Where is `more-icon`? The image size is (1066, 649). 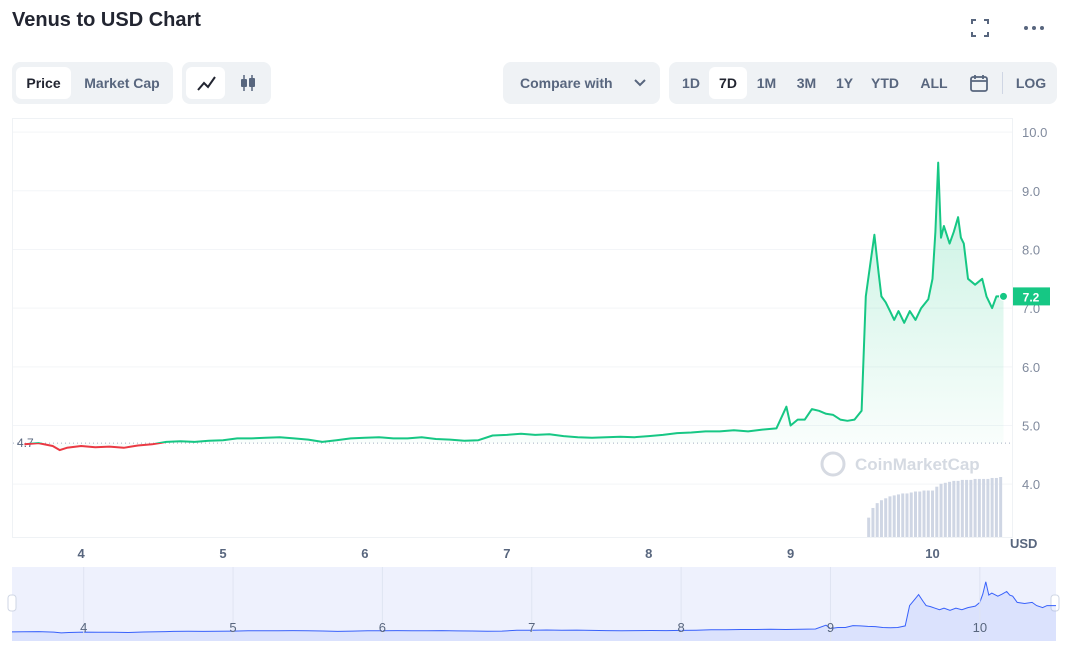
more-icon is located at coordinates (1034, 28).